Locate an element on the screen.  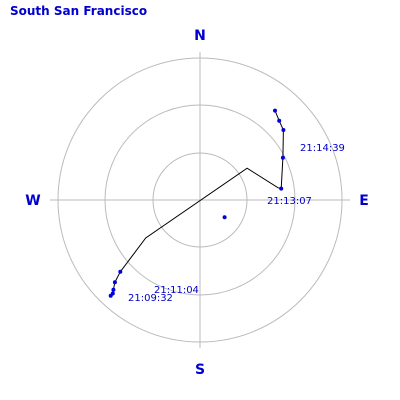
compass-east: E is located at coordinates (364, 201).